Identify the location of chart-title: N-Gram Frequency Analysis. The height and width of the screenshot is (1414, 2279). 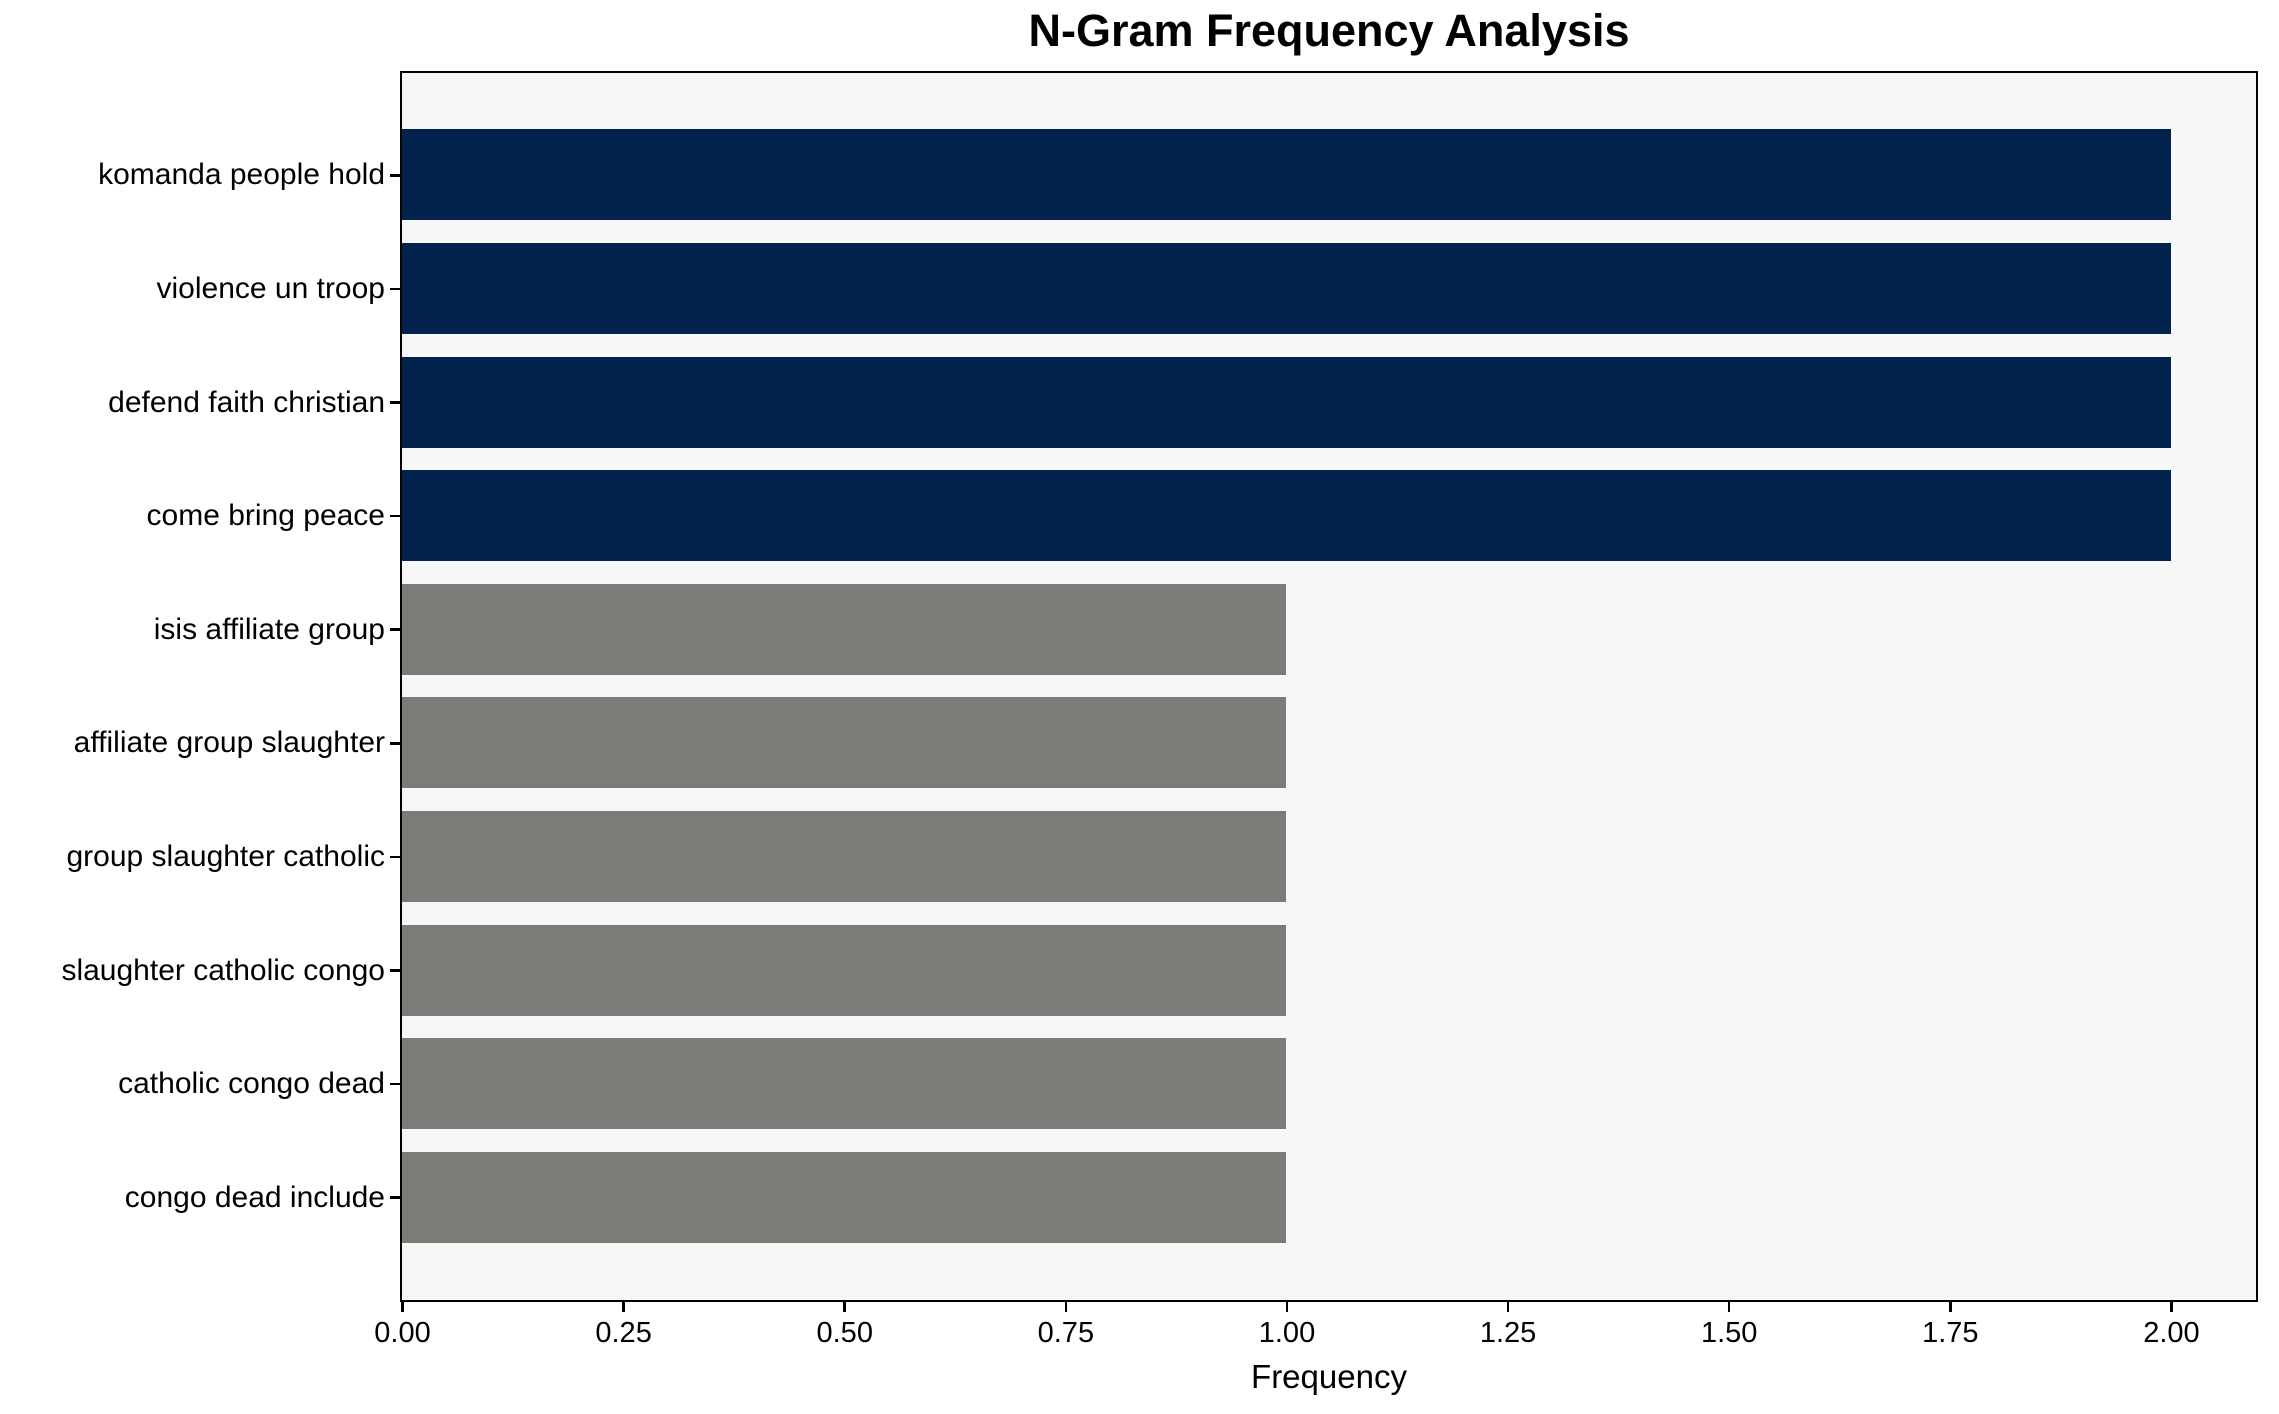
(1329, 30).